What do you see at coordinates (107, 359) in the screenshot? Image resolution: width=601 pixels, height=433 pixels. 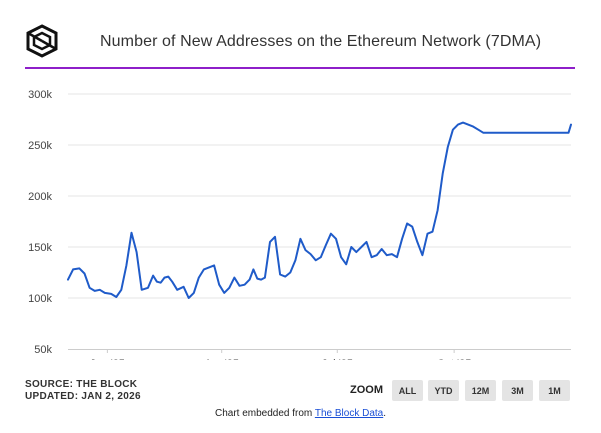 I see `x-tick-label-0: Jan '25` at bounding box center [107, 359].